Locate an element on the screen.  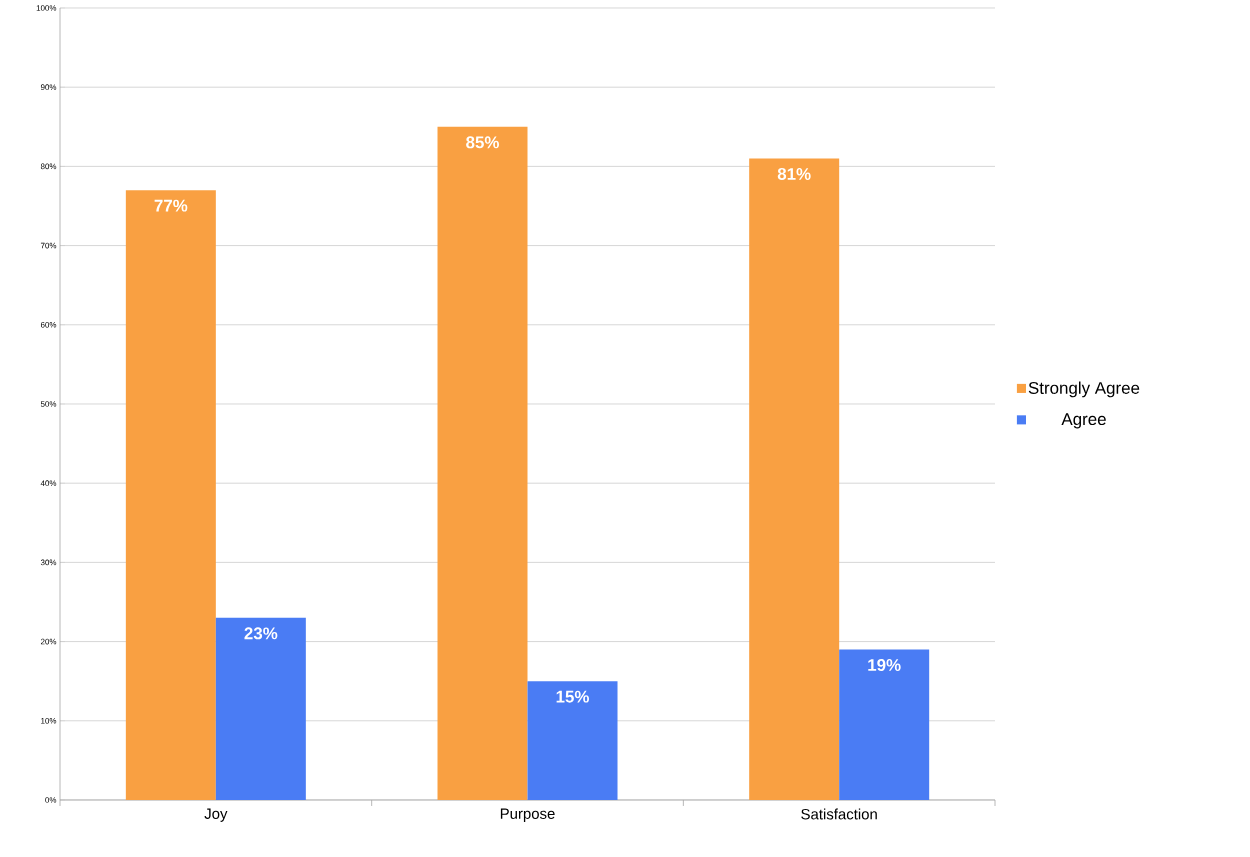
data-label: 19% is located at coordinates (884, 665).